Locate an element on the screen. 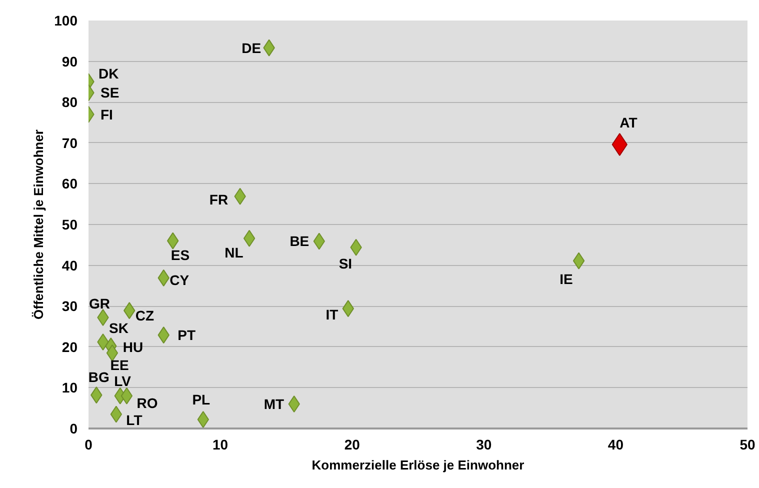  annotation: MT is located at coordinates (274, 404).